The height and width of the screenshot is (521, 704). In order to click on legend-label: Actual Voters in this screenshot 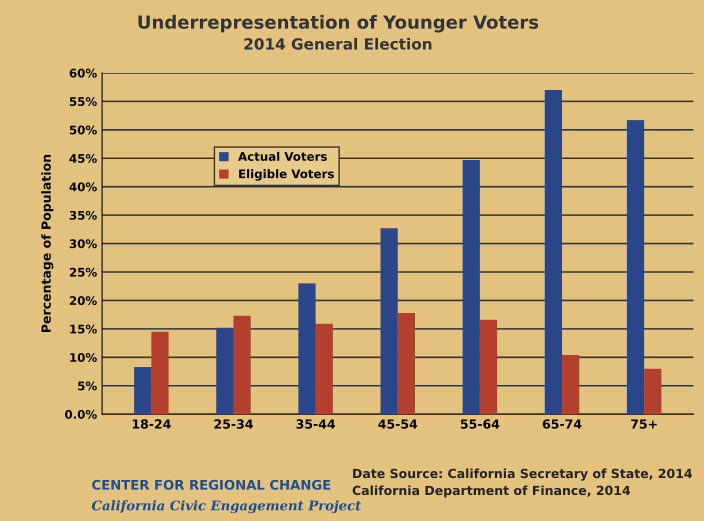, I will do `click(282, 156)`.